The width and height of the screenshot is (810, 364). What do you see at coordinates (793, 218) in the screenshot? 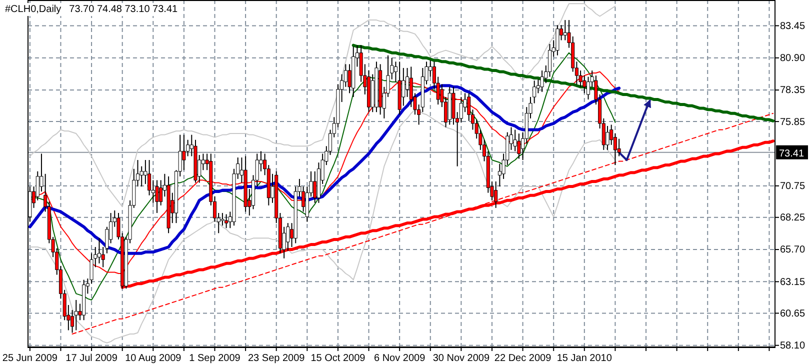
I see `y-tick-label: 68.25` at bounding box center [793, 218].